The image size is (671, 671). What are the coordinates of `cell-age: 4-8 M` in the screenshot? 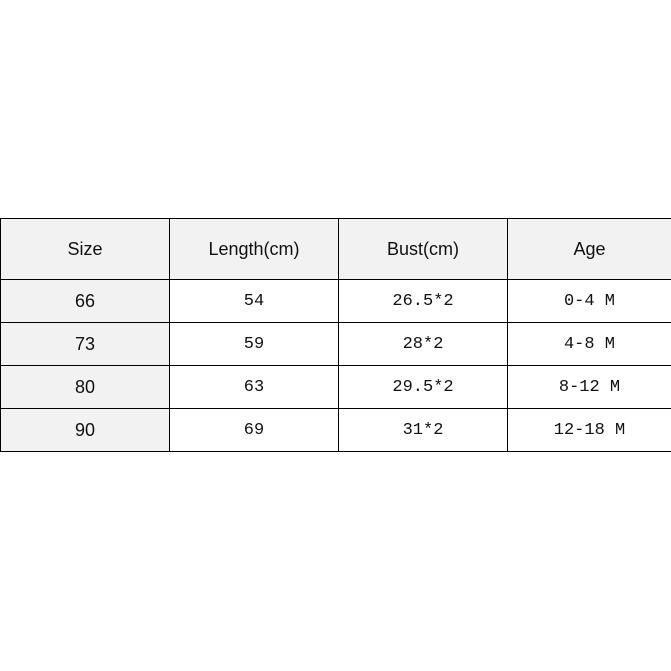 It's located at (589, 344).